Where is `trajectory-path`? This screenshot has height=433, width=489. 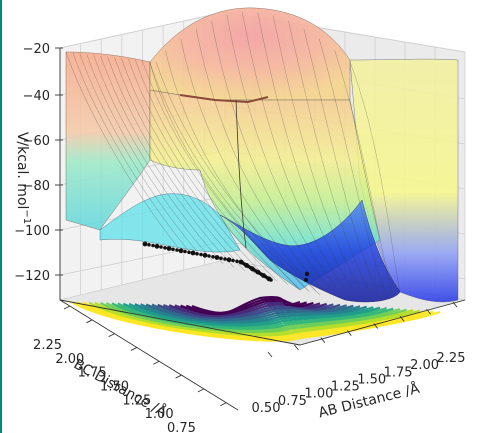 trajectory-path is located at coordinates (226, 261).